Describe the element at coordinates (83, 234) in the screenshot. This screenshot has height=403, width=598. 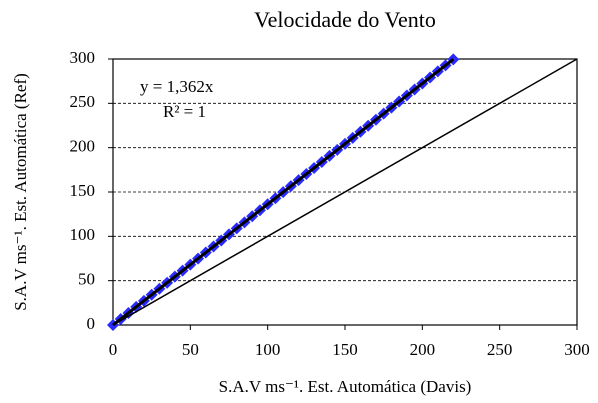
I see `y-tick-label: 100` at that location.